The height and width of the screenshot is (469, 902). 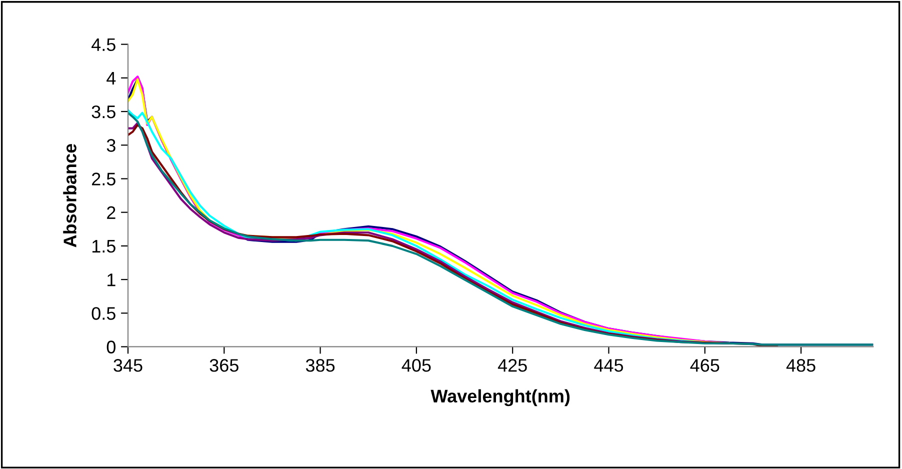 I want to click on x-tick-label: 465, so click(x=705, y=365).